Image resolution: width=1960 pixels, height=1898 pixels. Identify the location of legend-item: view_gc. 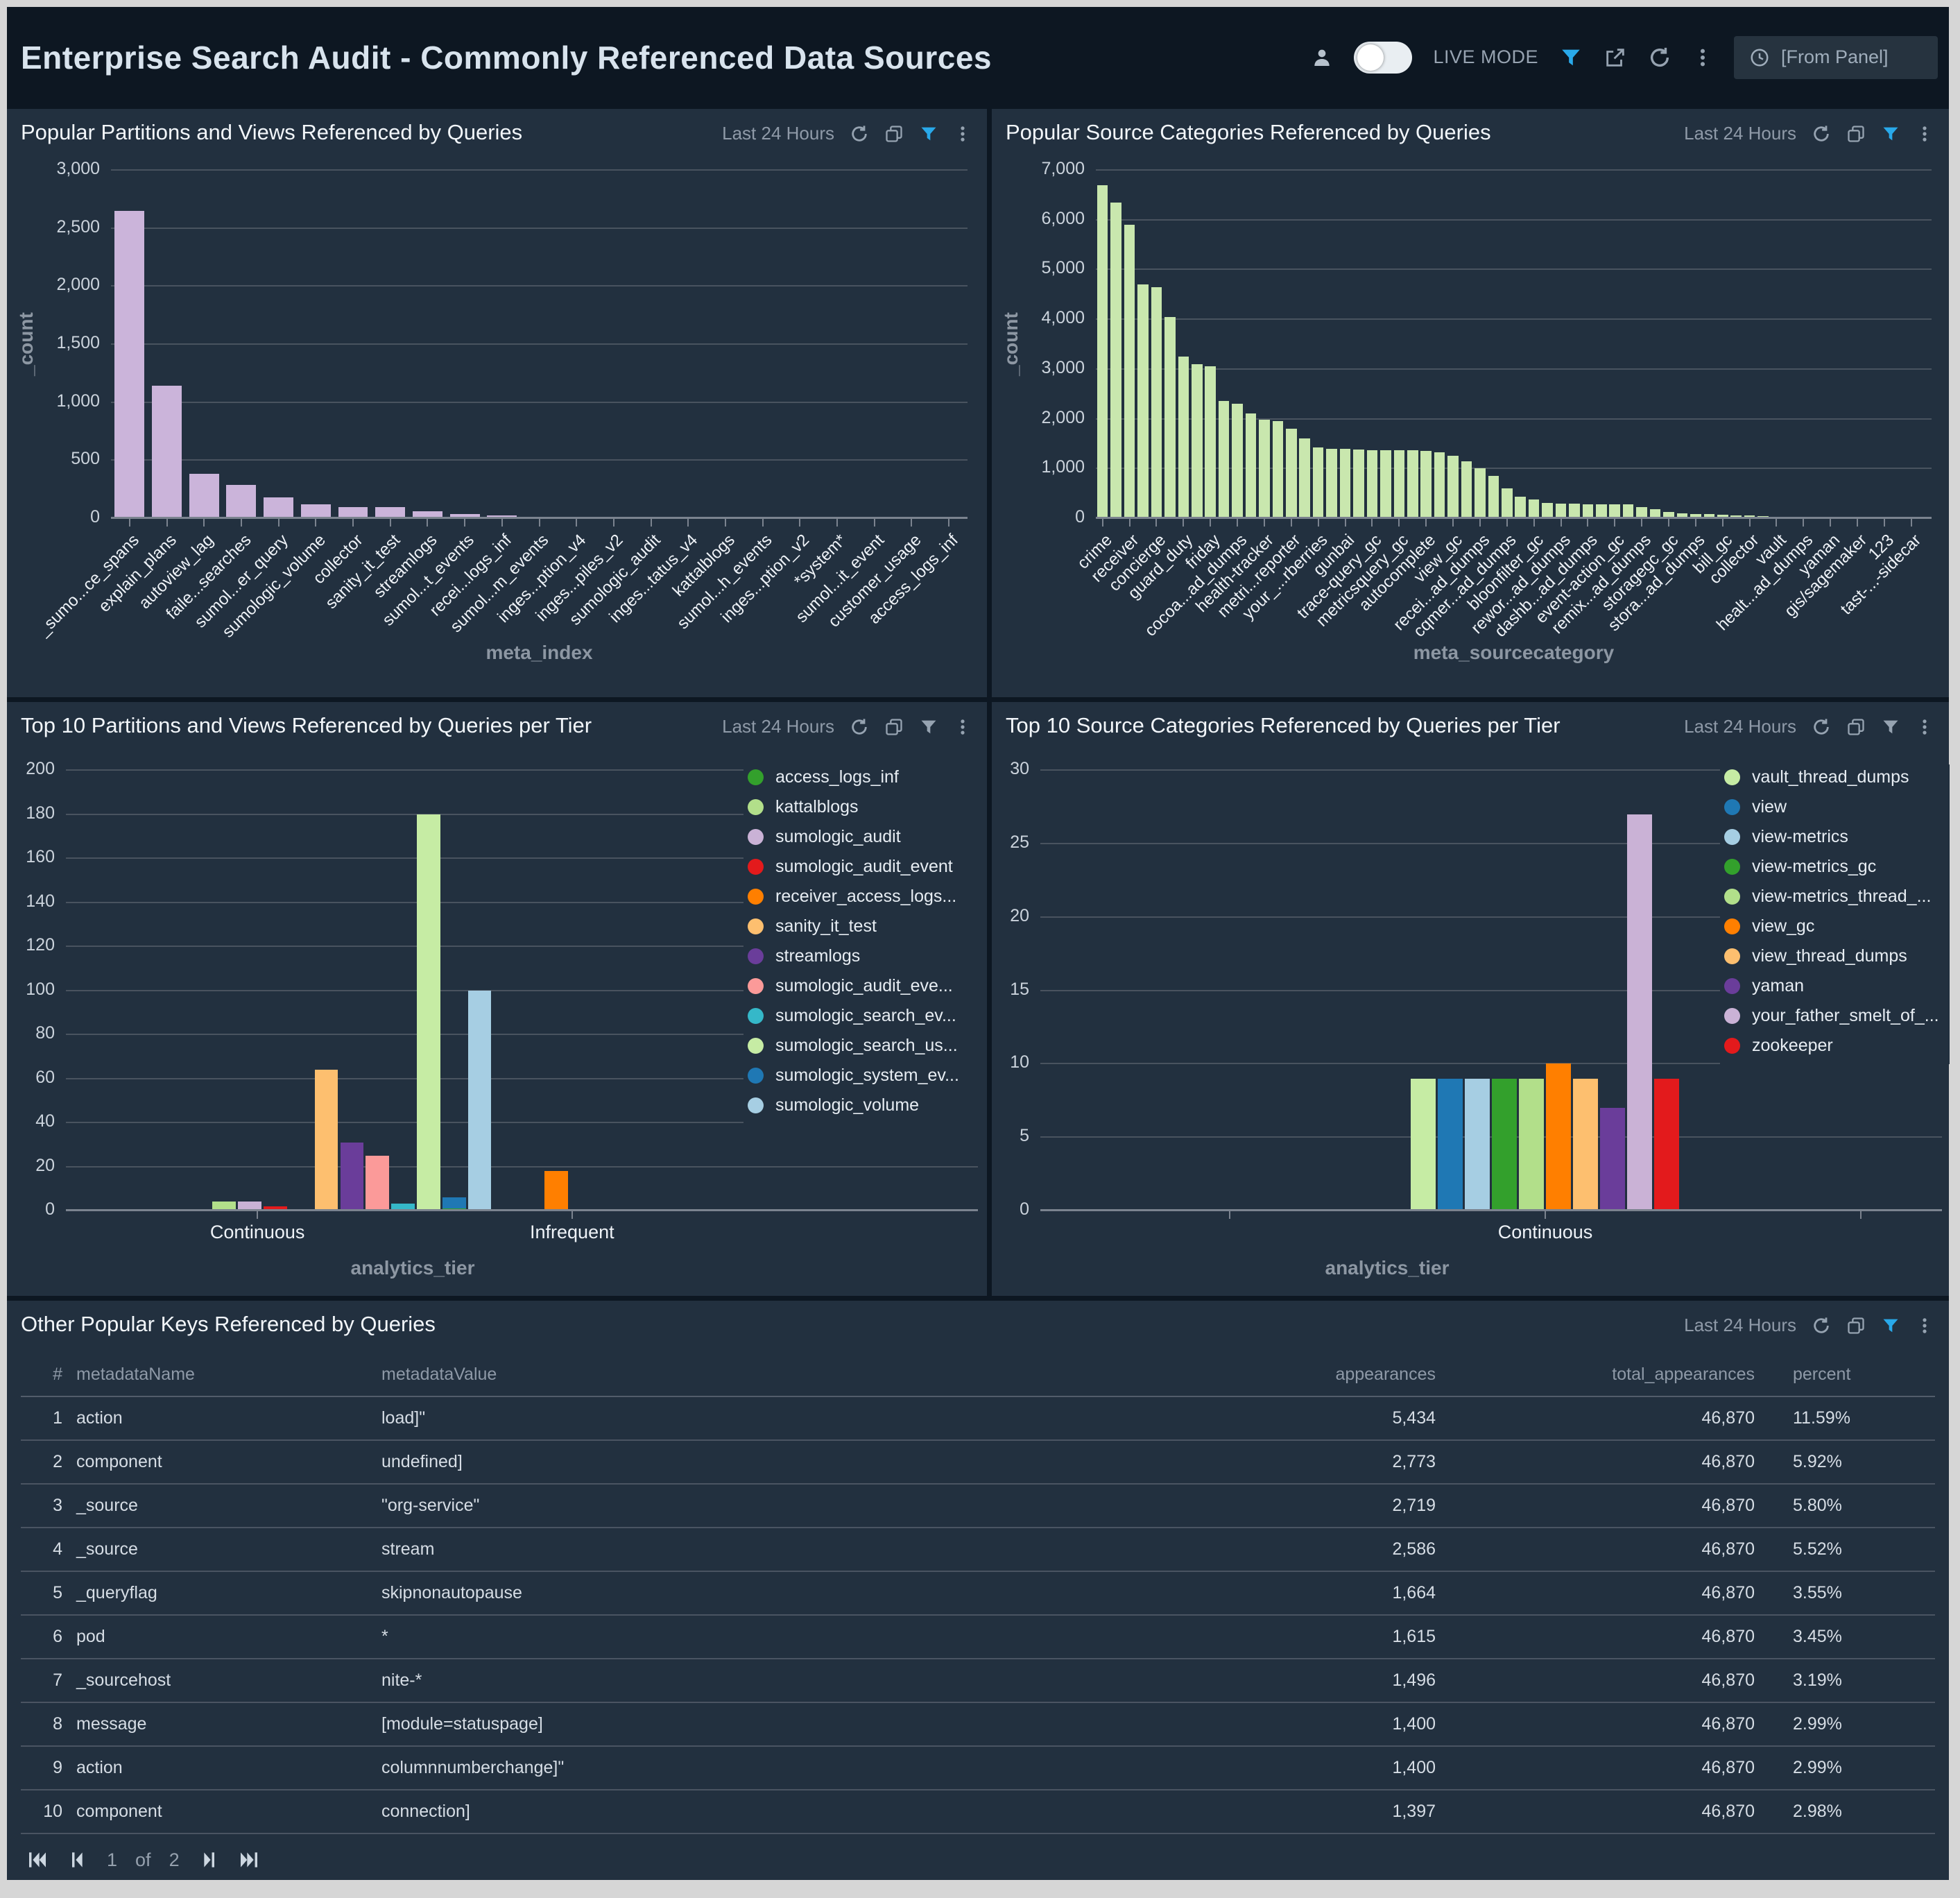
(1837, 926).